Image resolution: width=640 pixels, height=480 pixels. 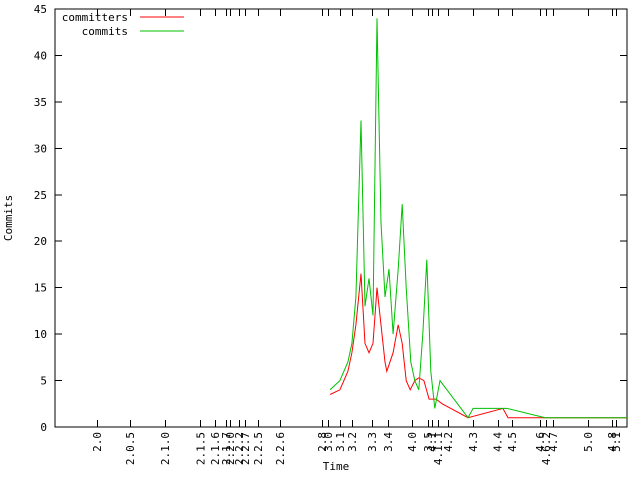 What do you see at coordinates (432, 442) in the screenshot?
I see `x-tick-label: 4.1` at bounding box center [432, 442].